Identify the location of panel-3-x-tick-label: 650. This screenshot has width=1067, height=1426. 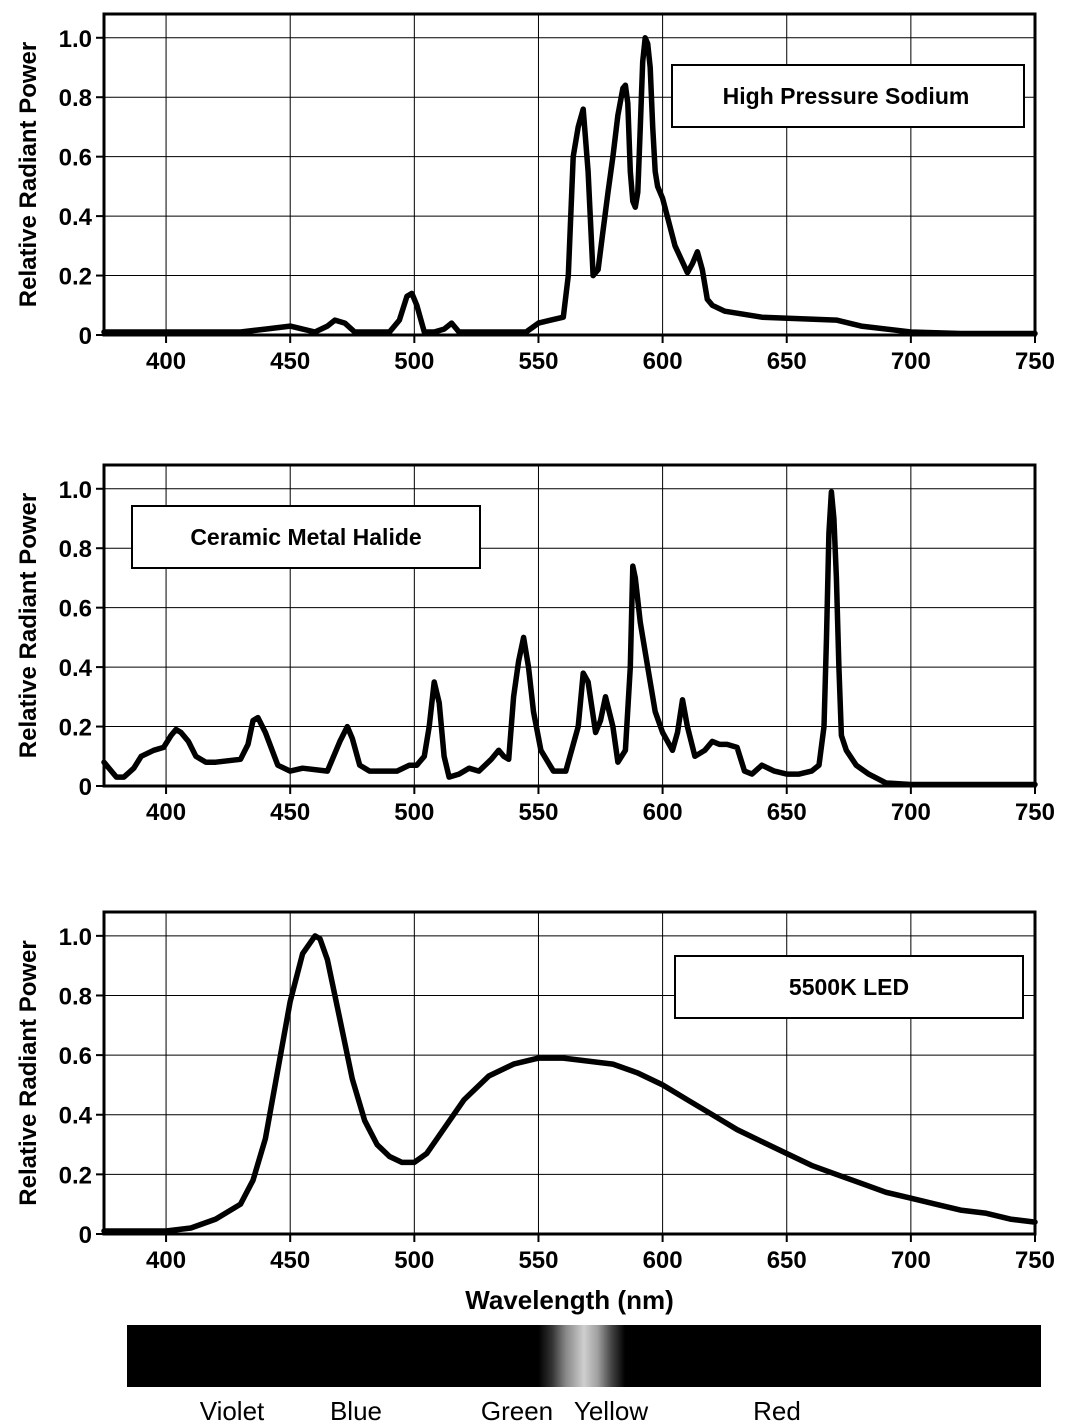
(787, 1260).